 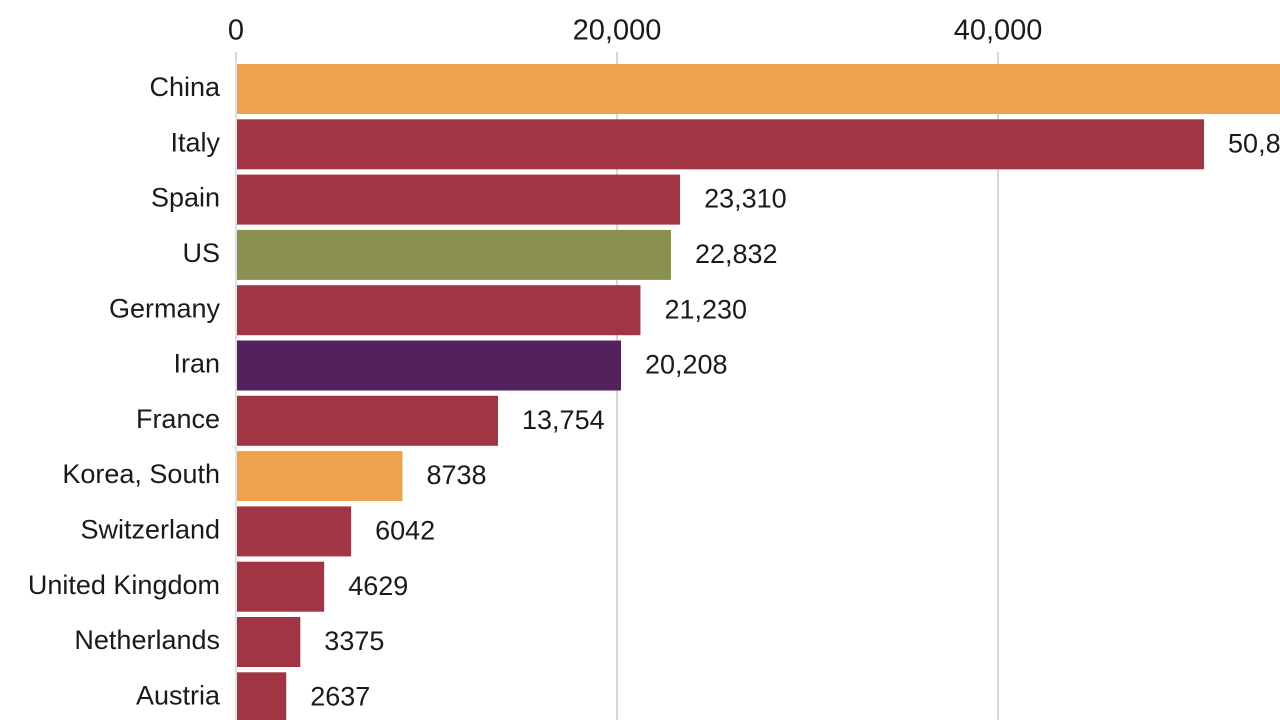 I want to click on category-label: Italy, so click(x=195, y=142).